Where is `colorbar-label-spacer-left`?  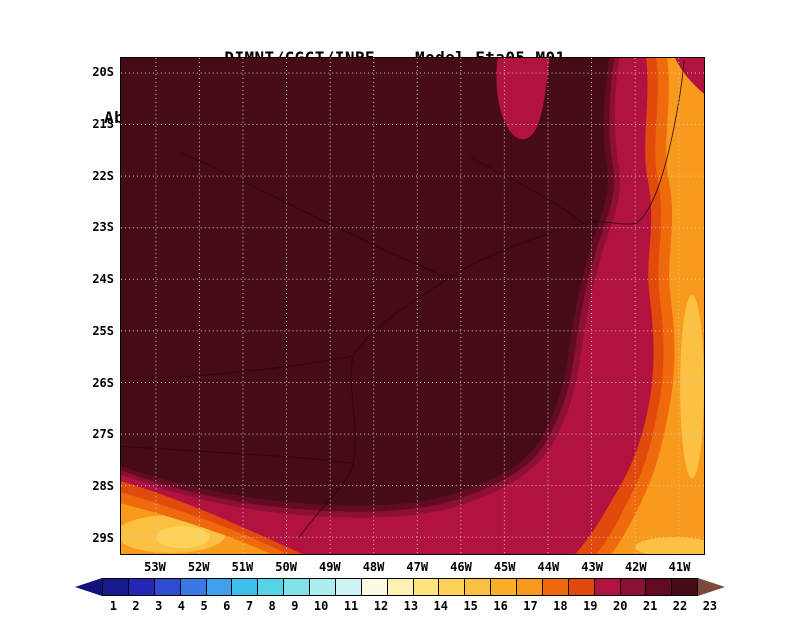
colorbar-label-spacer-left is located at coordinates (88, 606).